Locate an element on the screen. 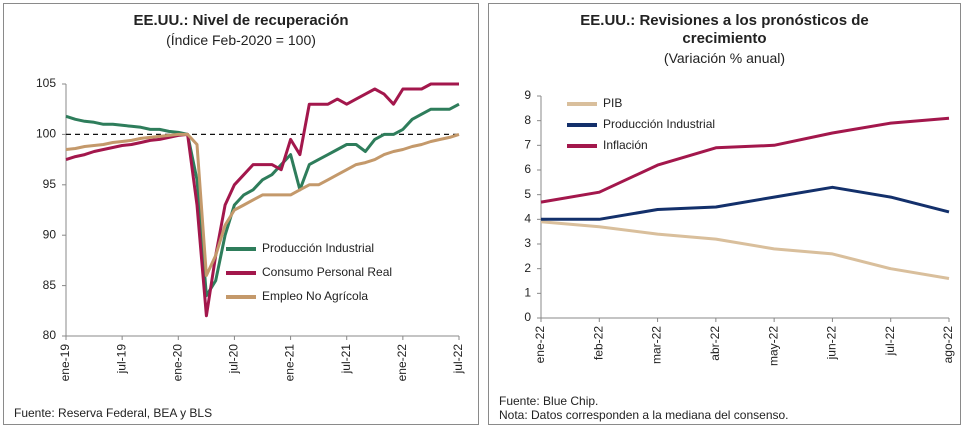  y-tick-label: 95 is located at coordinates (50, 184).